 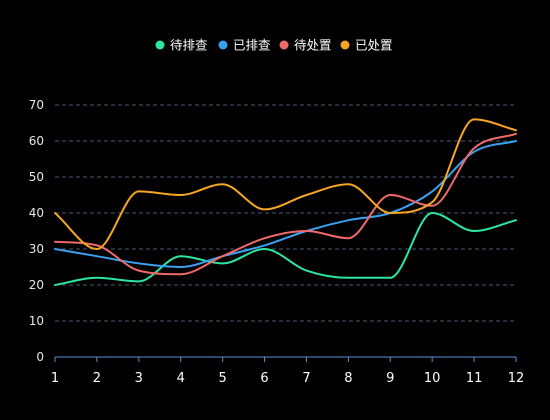 I want to click on y-axis: 0 10 20 30 40 50 60 70, so click(x=36, y=231).